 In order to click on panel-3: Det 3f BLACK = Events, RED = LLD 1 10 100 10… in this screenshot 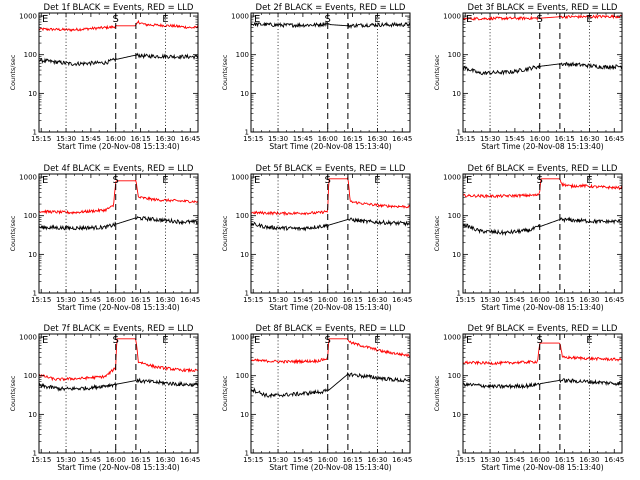, I will do `click(528, 77)`.